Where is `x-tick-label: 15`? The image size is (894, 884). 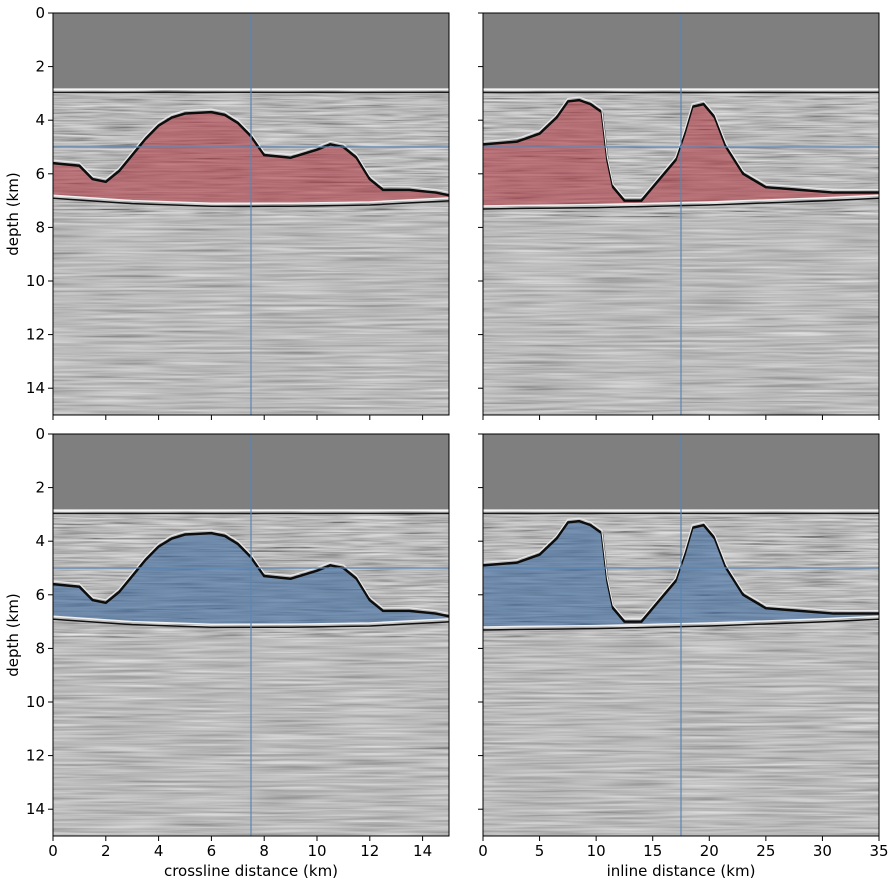
x-tick-label: 15 is located at coordinates (652, 851).